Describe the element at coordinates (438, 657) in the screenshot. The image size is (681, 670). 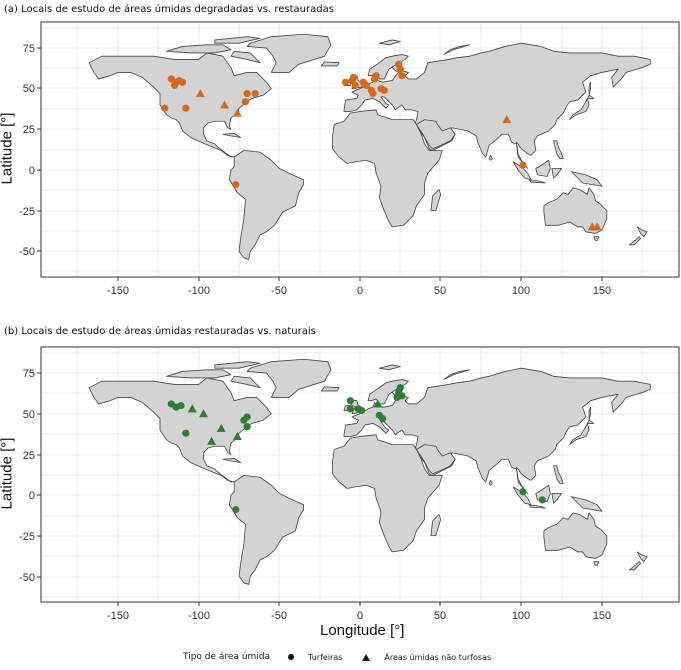
I see `legend-label-non-peat-wetlands: Áreas úmidas não turfosas` at that location.